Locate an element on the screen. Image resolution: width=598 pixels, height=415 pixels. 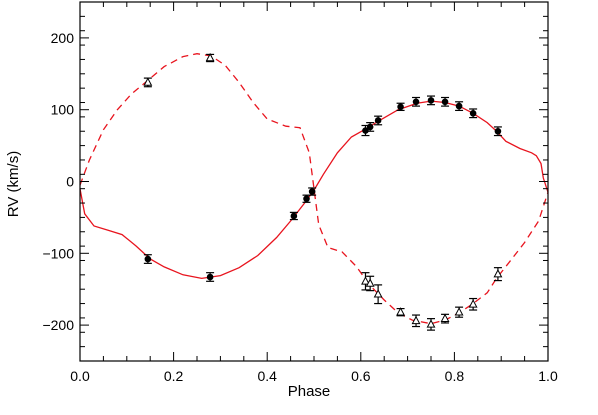
x-tick-label: 1.0 is located at coordinates (548, 376).